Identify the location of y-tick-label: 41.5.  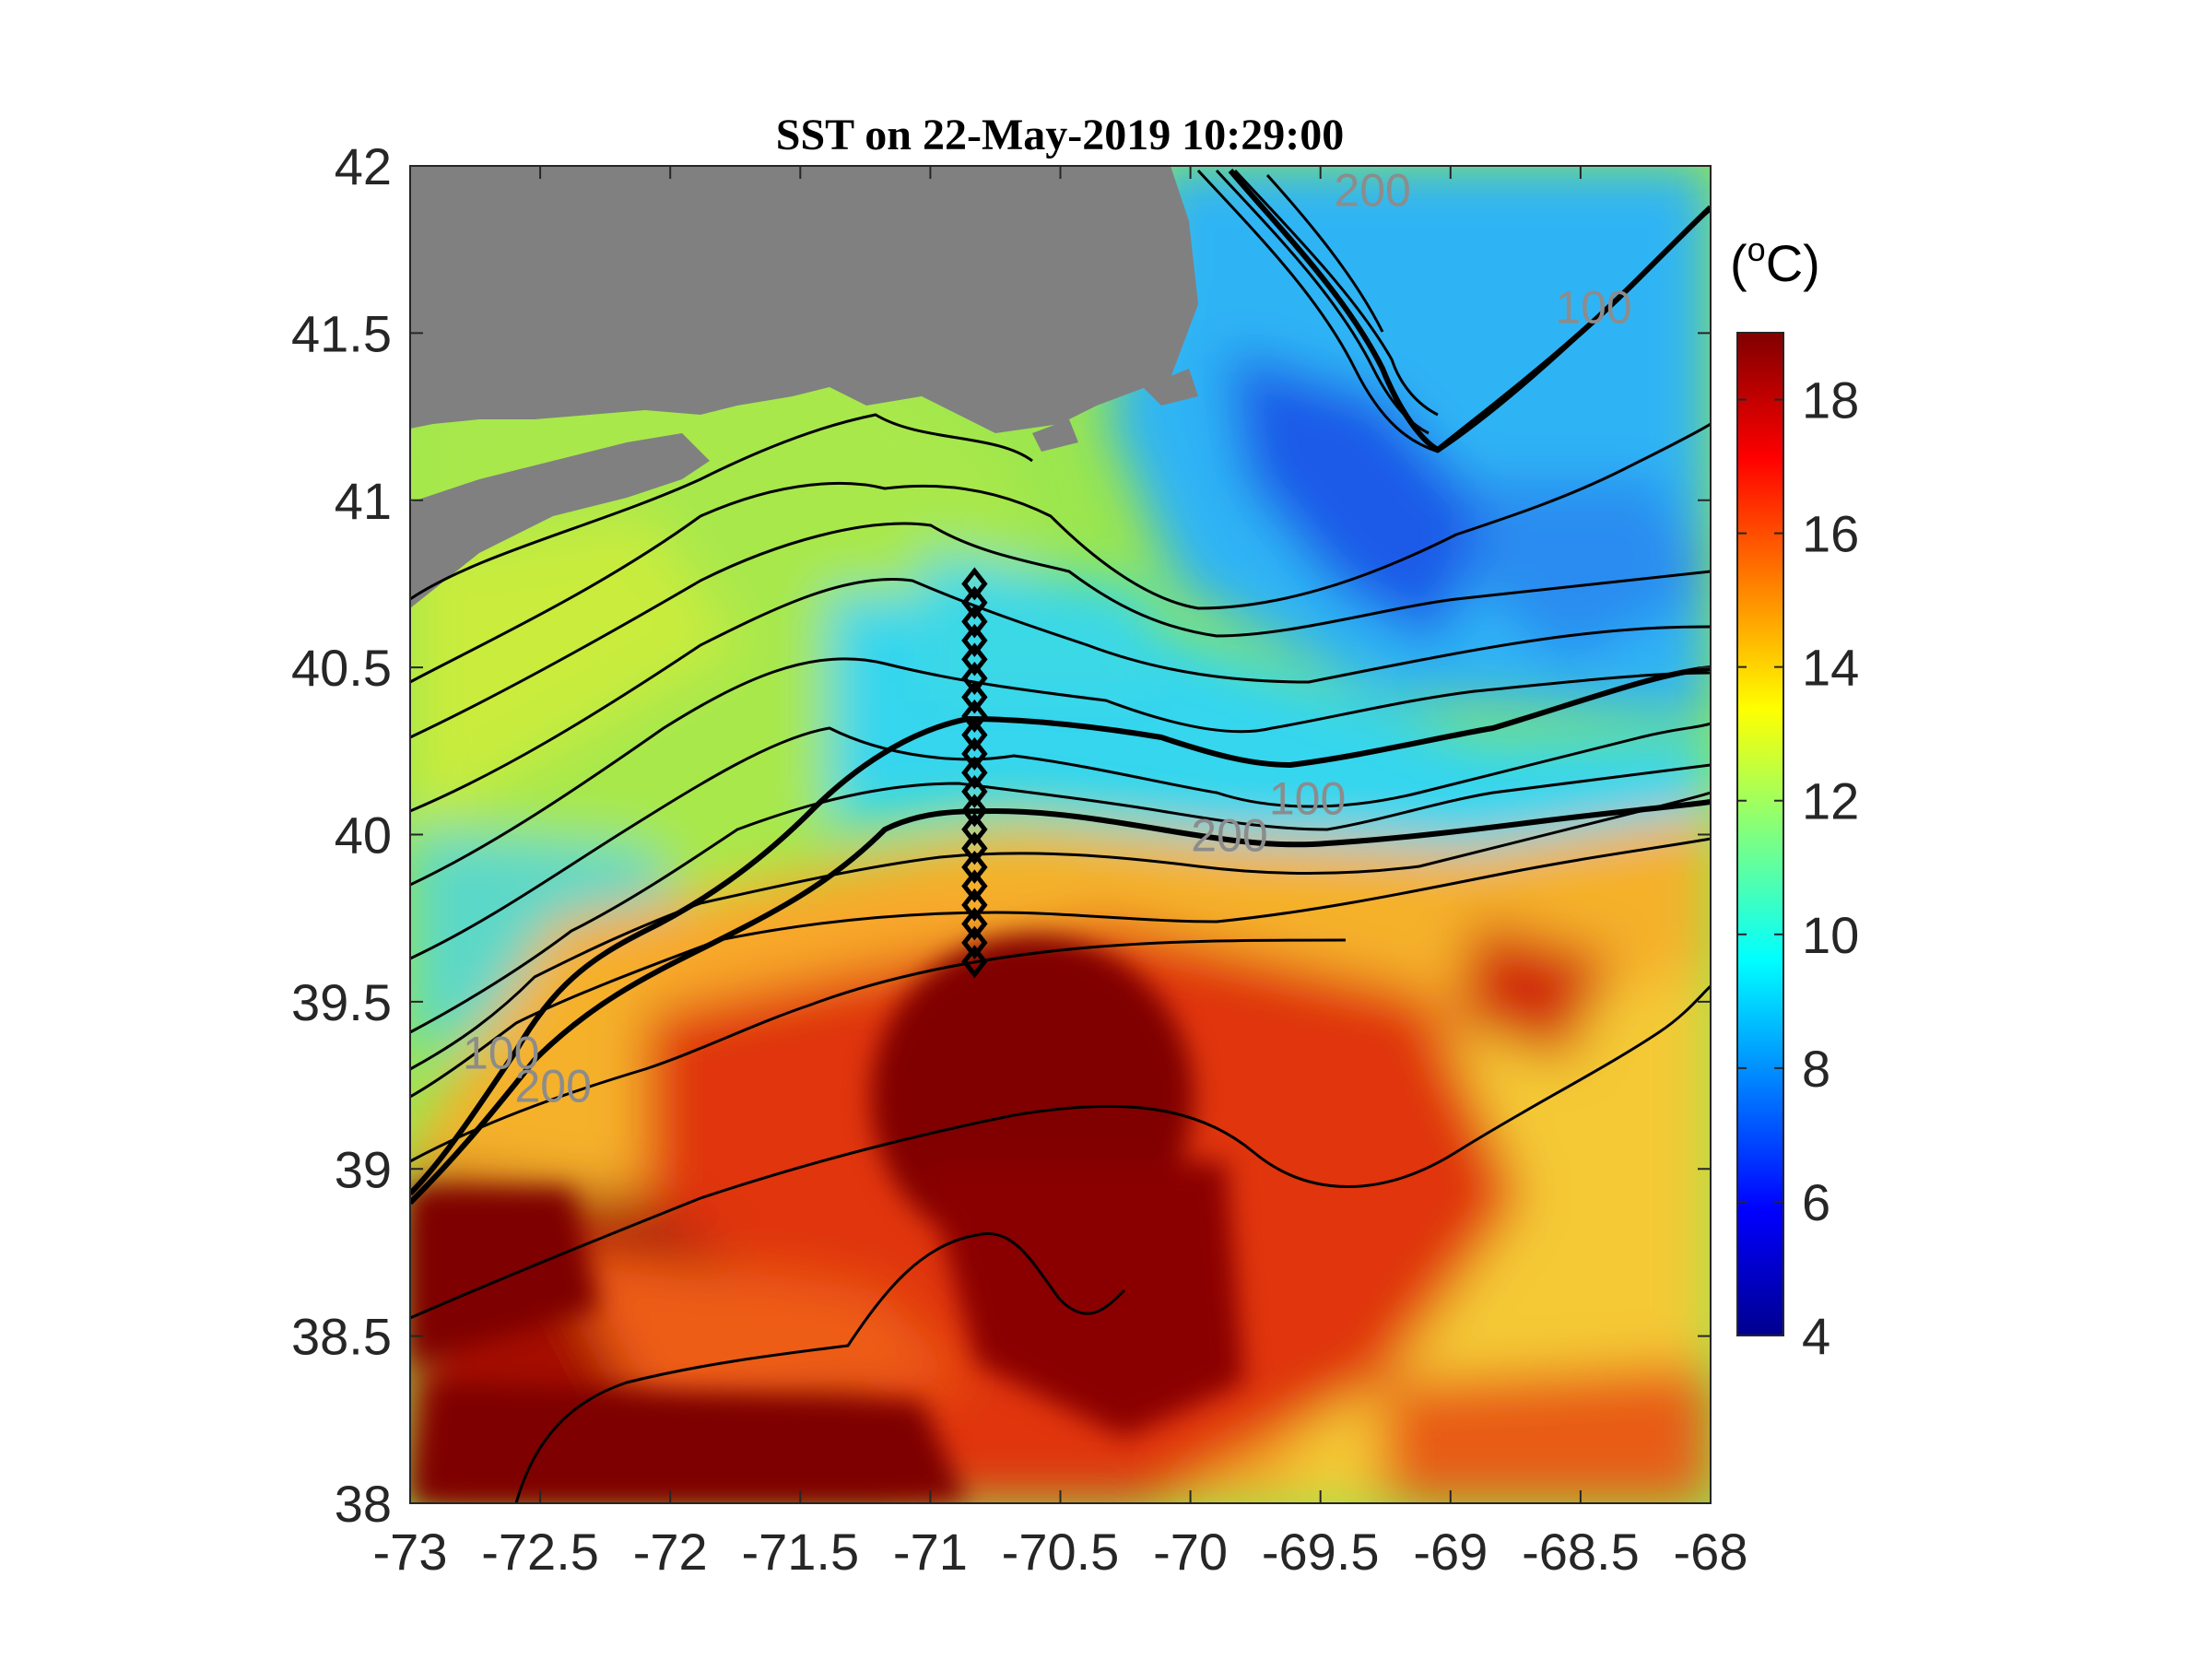
(341, 333).